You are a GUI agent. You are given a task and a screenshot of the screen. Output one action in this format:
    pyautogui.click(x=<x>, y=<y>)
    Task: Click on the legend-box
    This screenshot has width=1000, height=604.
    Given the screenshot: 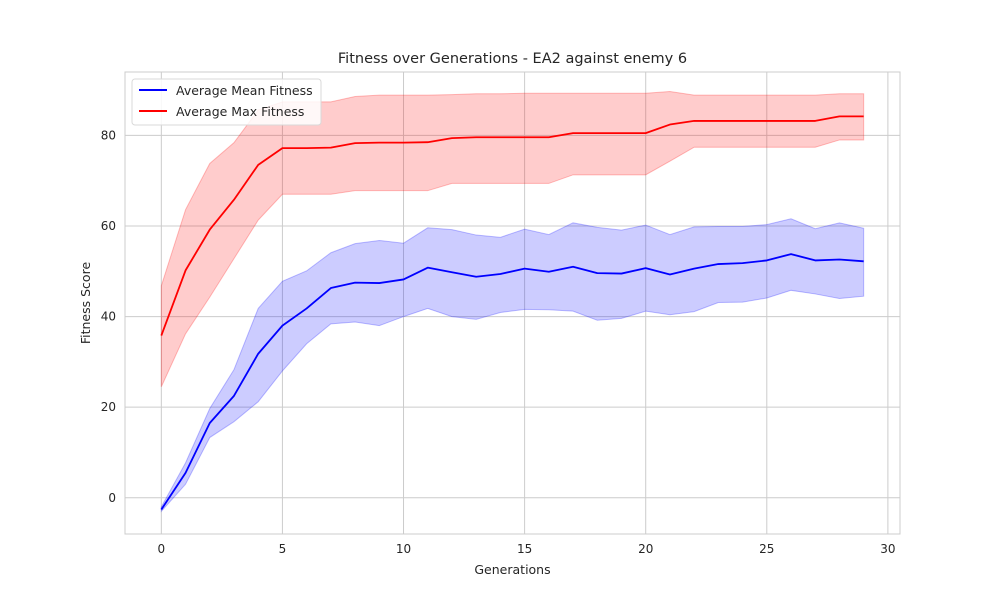 What is the action you would take?
    pyautogui.click(x=226, y=102)
    